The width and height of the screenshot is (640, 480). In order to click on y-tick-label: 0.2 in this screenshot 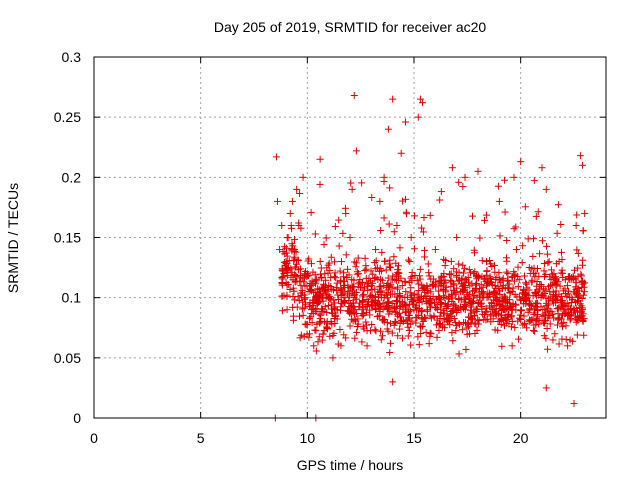, I will do `click(72, 177)`.